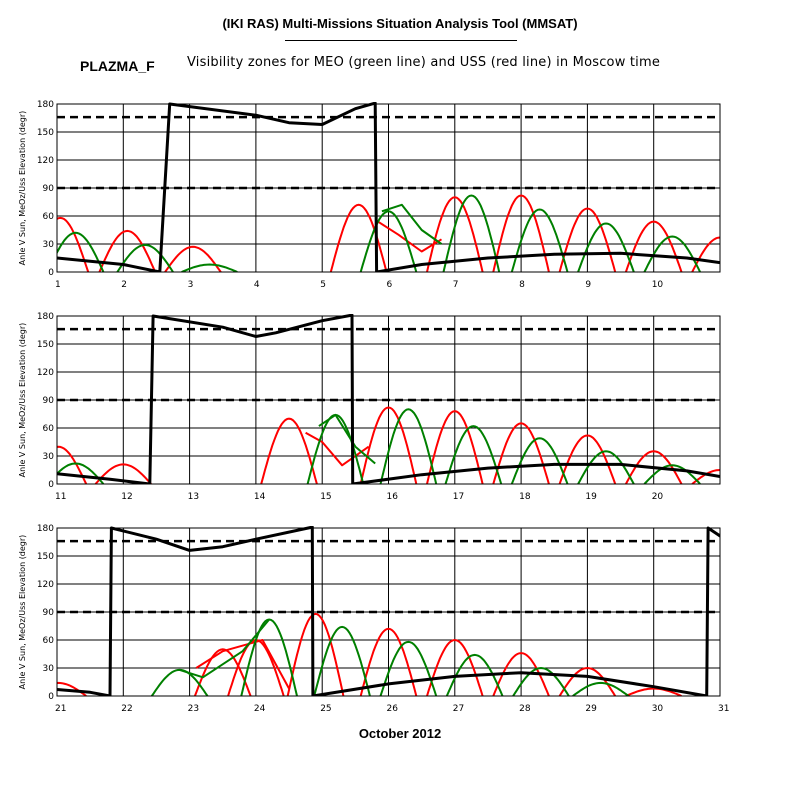 The width and height of the screenshot is (800, 800). Describe the element at coordinates (522, 285) in the screenshot. I see `x-tick-label: 8` at that location.